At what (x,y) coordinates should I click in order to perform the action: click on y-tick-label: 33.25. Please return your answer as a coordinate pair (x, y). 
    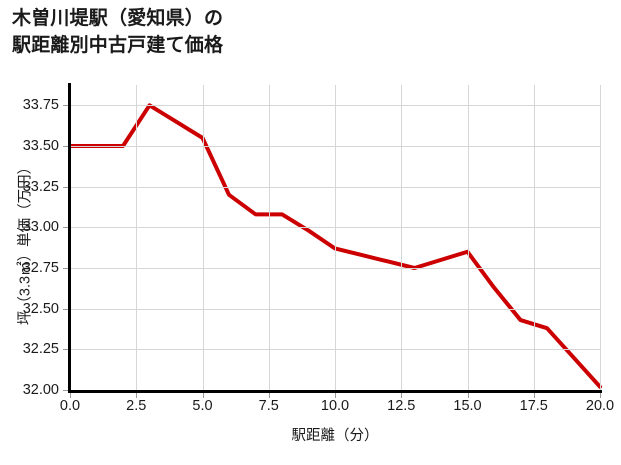
    Looking at the image, I should click on (40, 186).